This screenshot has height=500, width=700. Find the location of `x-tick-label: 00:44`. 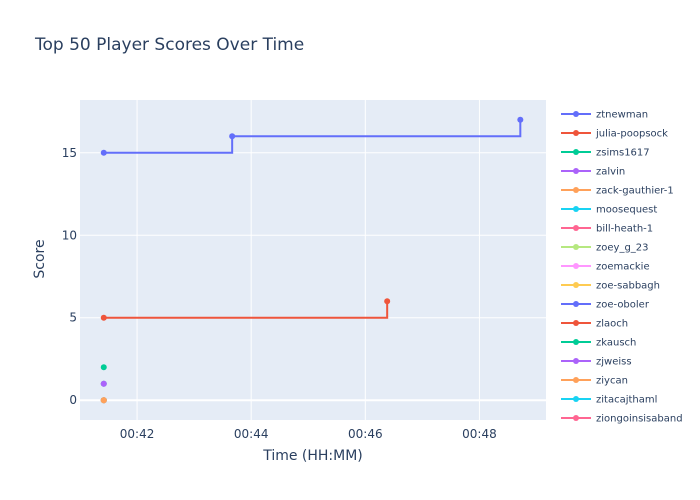

x-tick-label: 00:44 is located at coordinates (251, 434).